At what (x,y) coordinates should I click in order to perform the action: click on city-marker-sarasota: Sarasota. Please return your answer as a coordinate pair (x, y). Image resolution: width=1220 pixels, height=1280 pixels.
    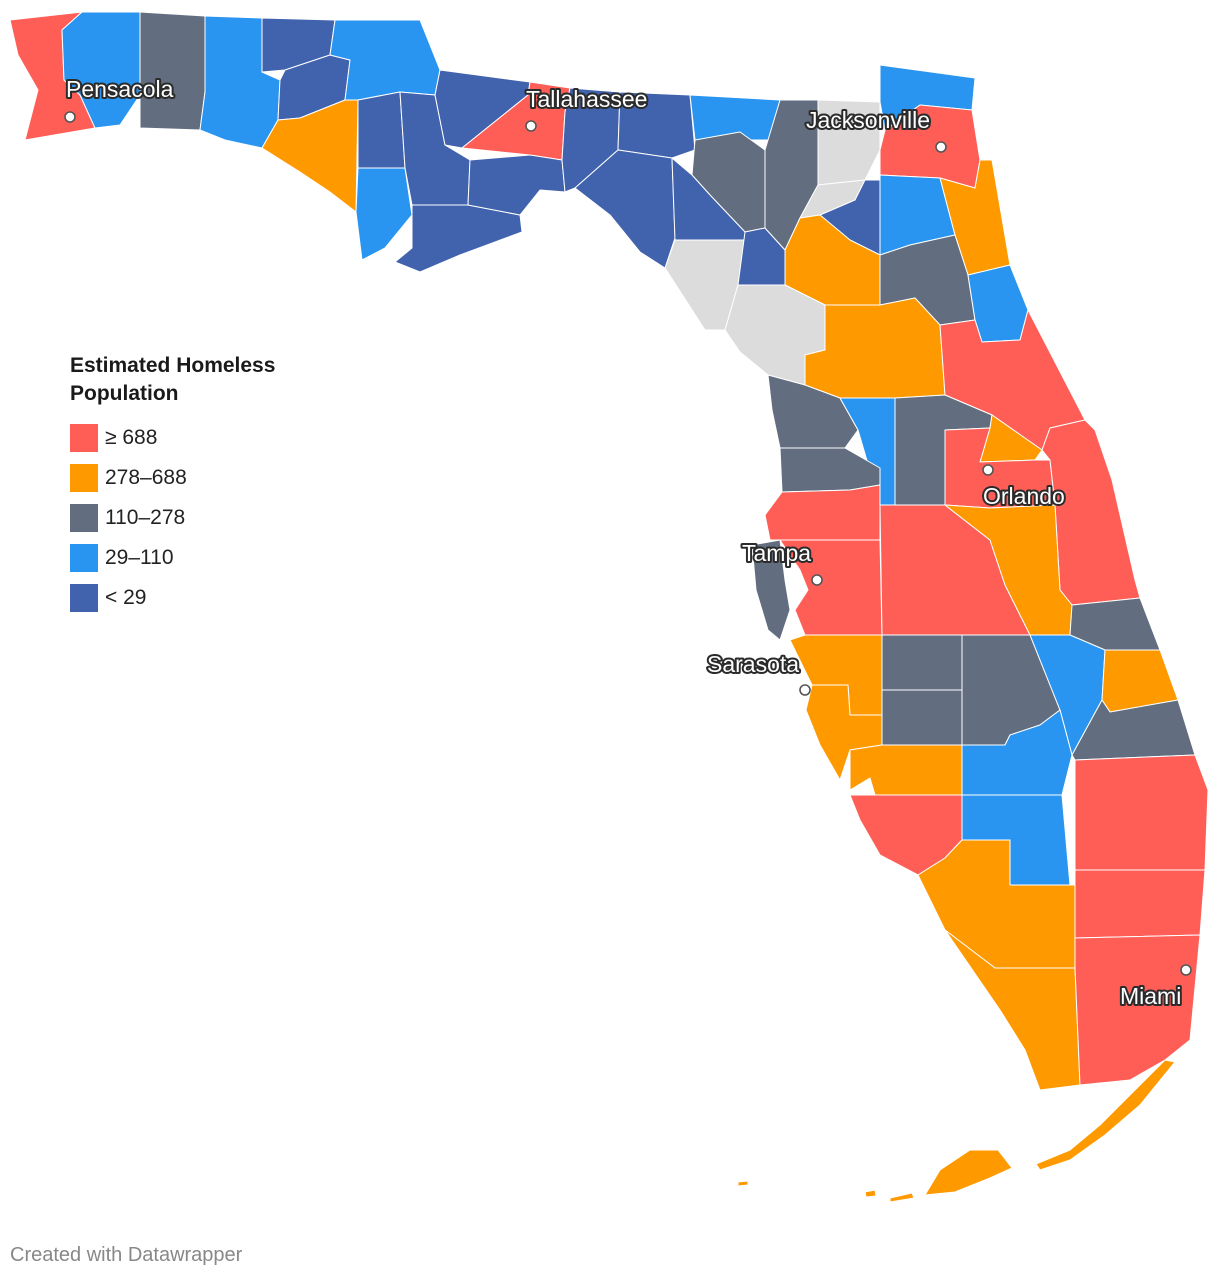
    Looking at the image, I should click on (758, 672).